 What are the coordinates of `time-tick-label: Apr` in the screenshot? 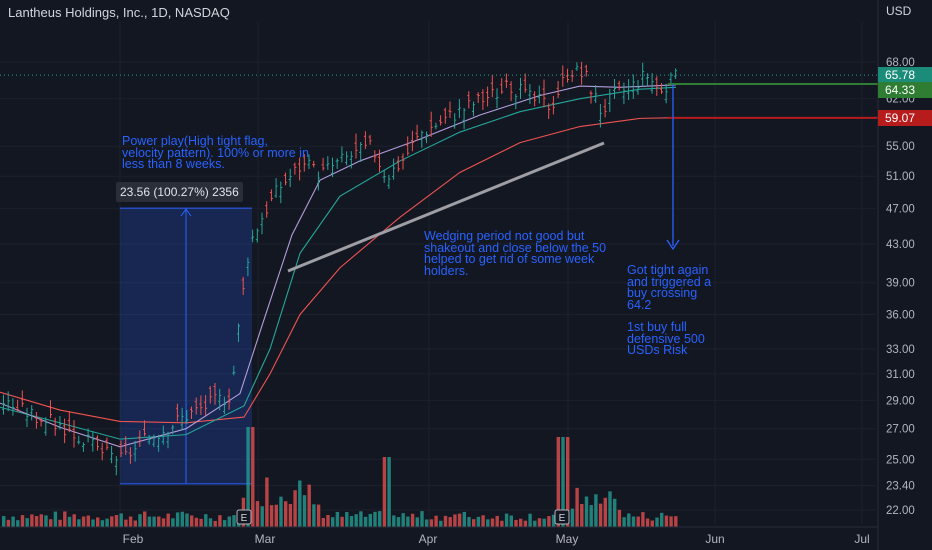 It's located at (428, 539).